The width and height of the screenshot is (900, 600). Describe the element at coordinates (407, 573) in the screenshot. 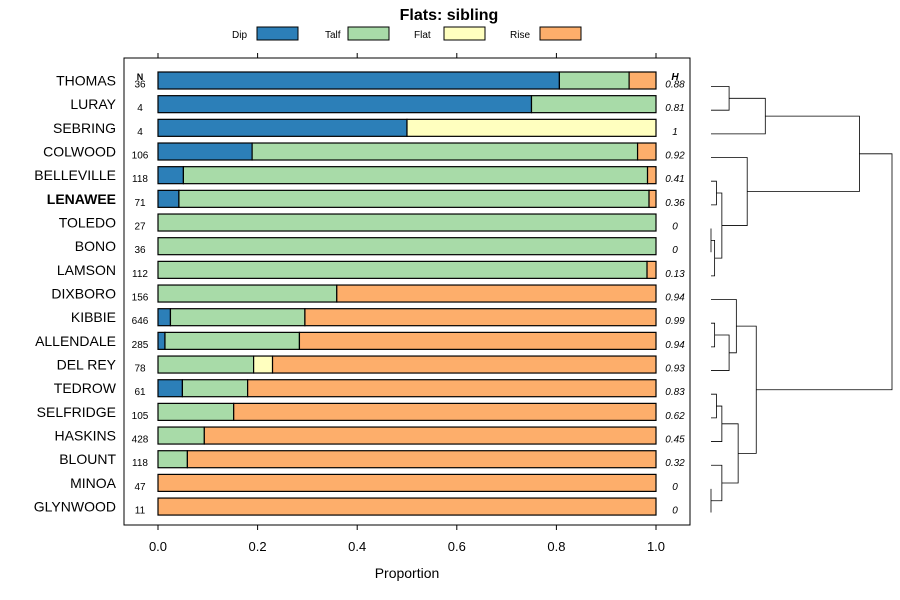

I see `x-axis-label: Proportion` at that location.